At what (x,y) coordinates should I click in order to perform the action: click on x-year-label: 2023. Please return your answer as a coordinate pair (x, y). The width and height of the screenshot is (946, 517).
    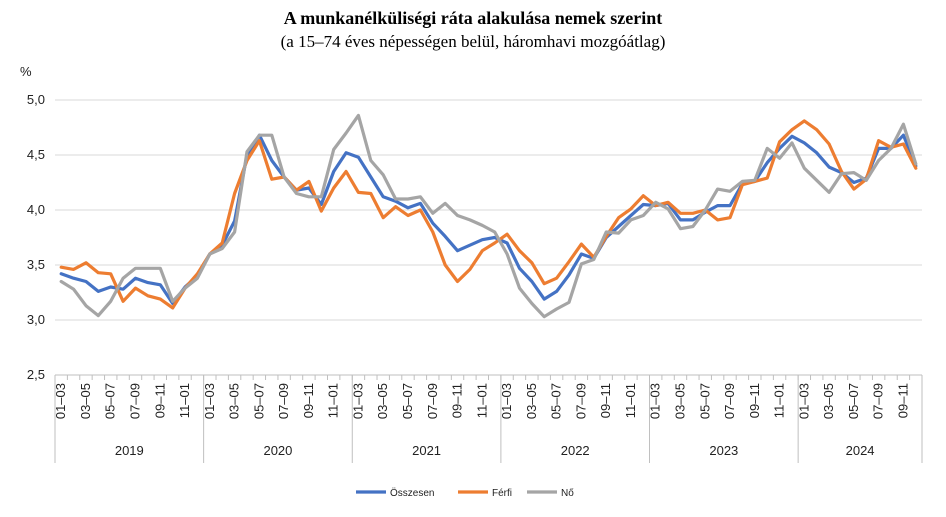
    Looking at the image, I should click on (723, 450).